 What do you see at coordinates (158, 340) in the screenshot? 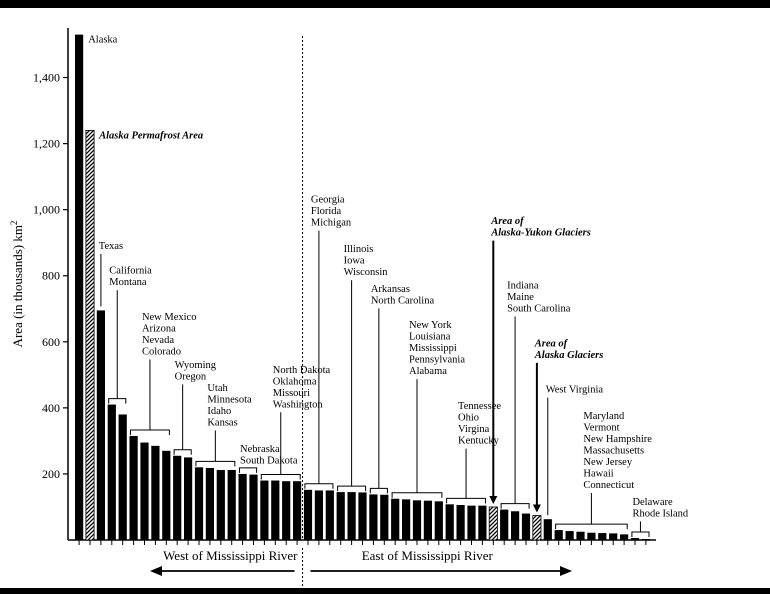
I see `annotation-label: Nevada` at bounding box center [158, 340].